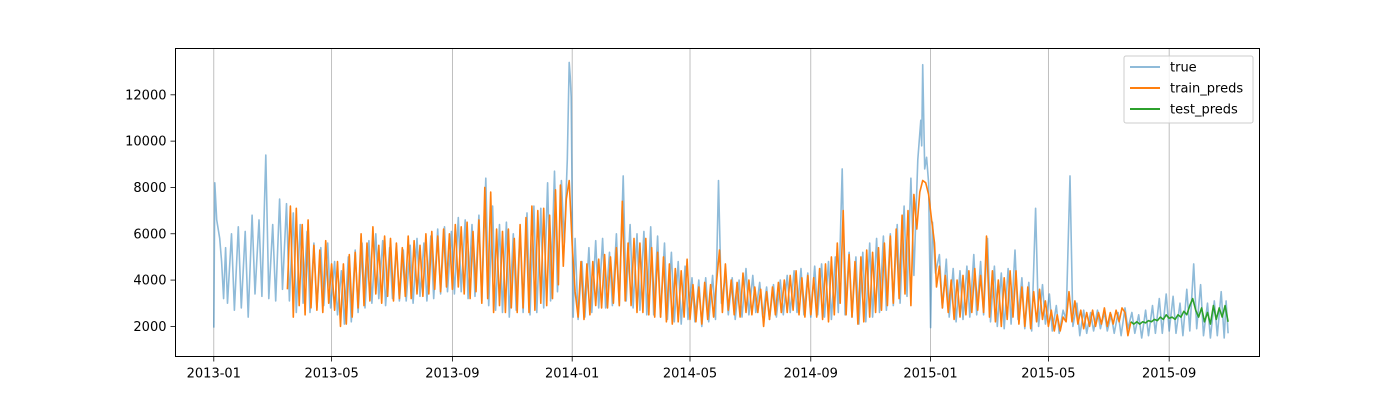 The height and width of the screenshot is (400, 1400). What do you see at coordinates (214, 374) in the screenshot?
I see `x-tick-label: 2013-01` at bounding box center [214, 374].